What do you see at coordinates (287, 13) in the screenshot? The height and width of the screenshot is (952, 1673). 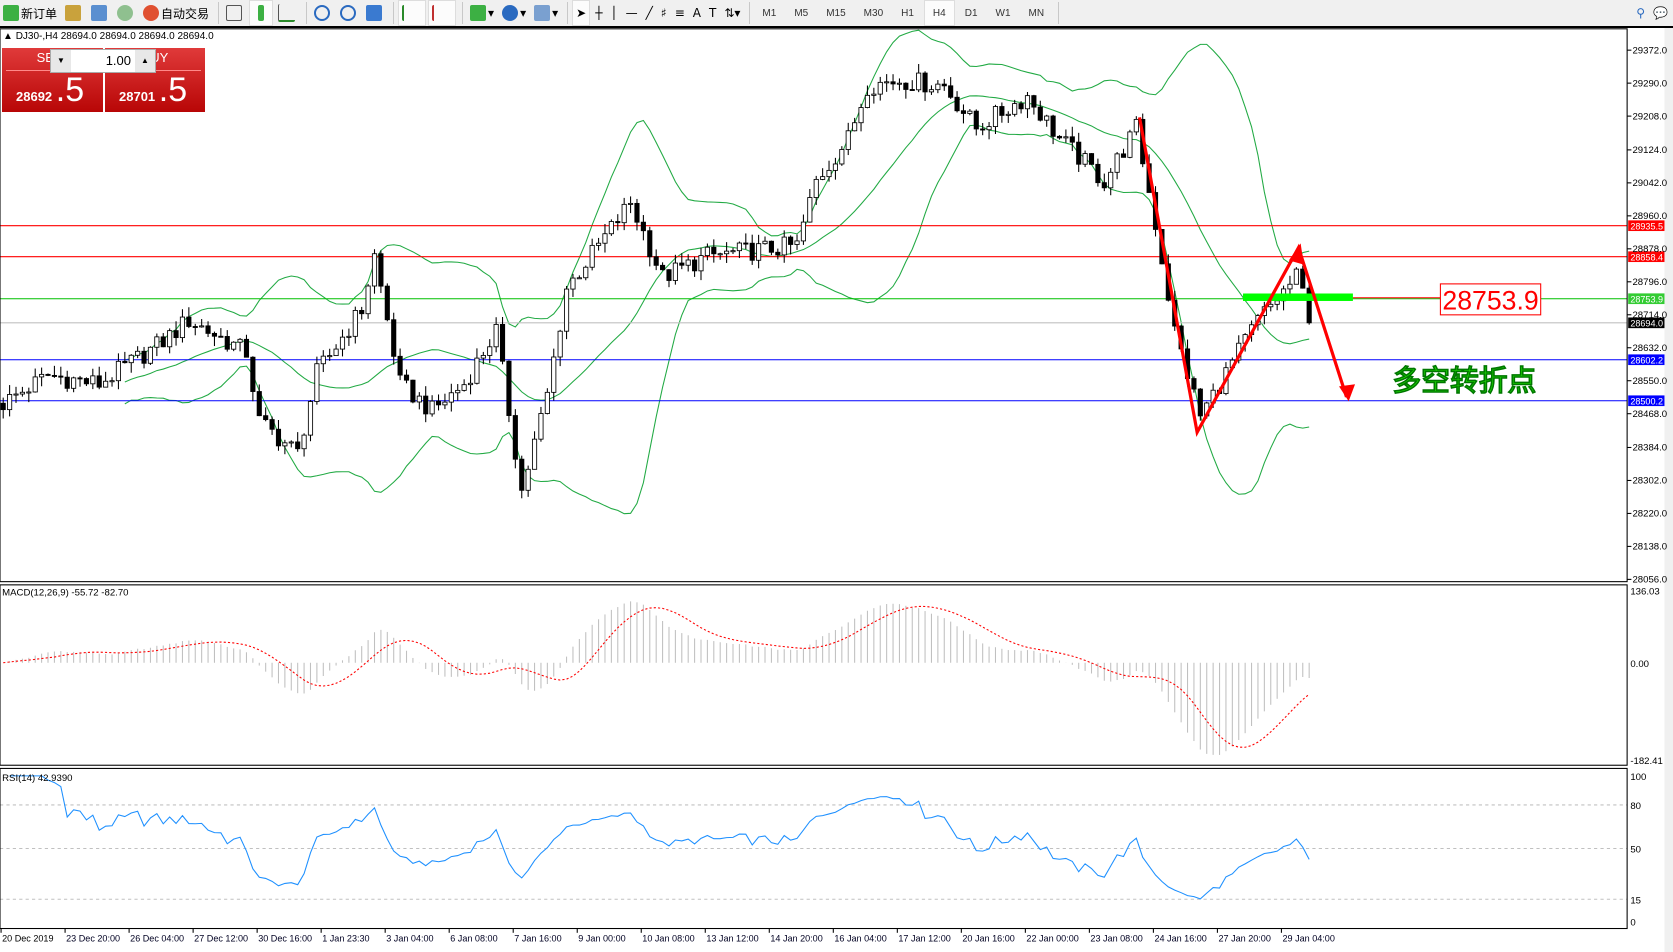 I see `line-chart-button` at bounding box center [287, 13].